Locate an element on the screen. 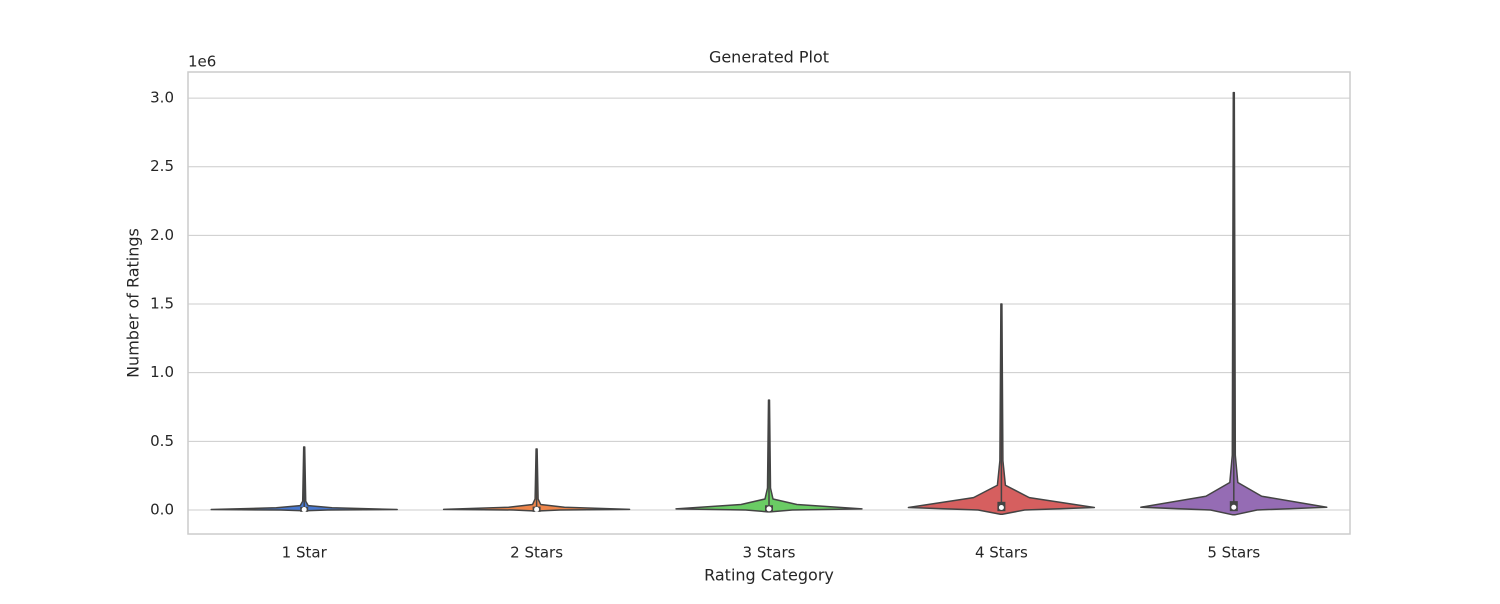 The width and height of the screenshot is (1500, 604). y-tick-label: 3.0 is located at coordinates (162, 98).